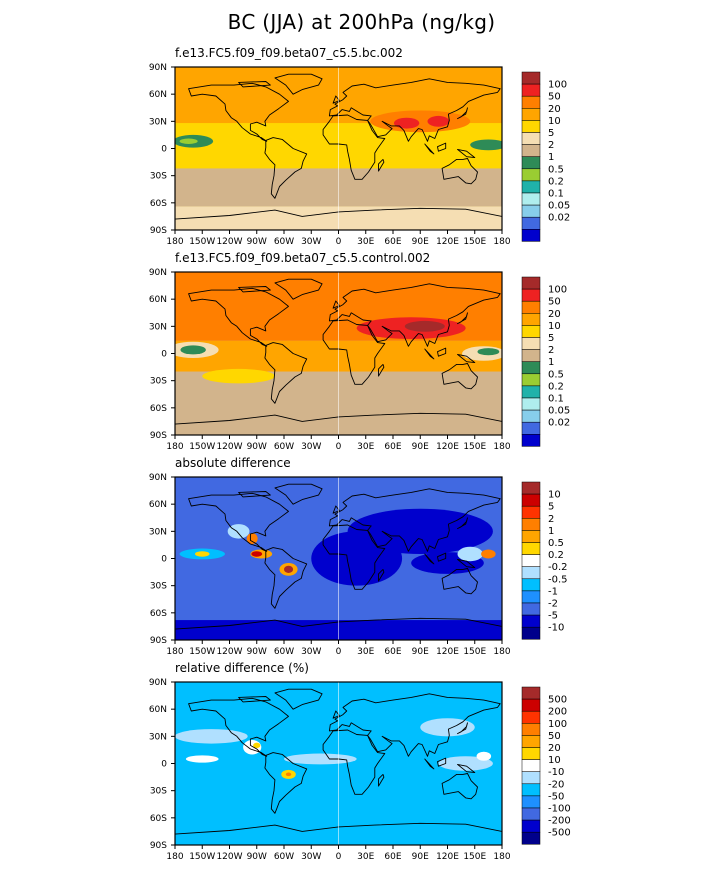 This screenshot has width=723, height=870. What do you see at coordinates (229, 447) in the screenshot?
I see `x-tick-label: 120W` at bounding box center [229, 447].